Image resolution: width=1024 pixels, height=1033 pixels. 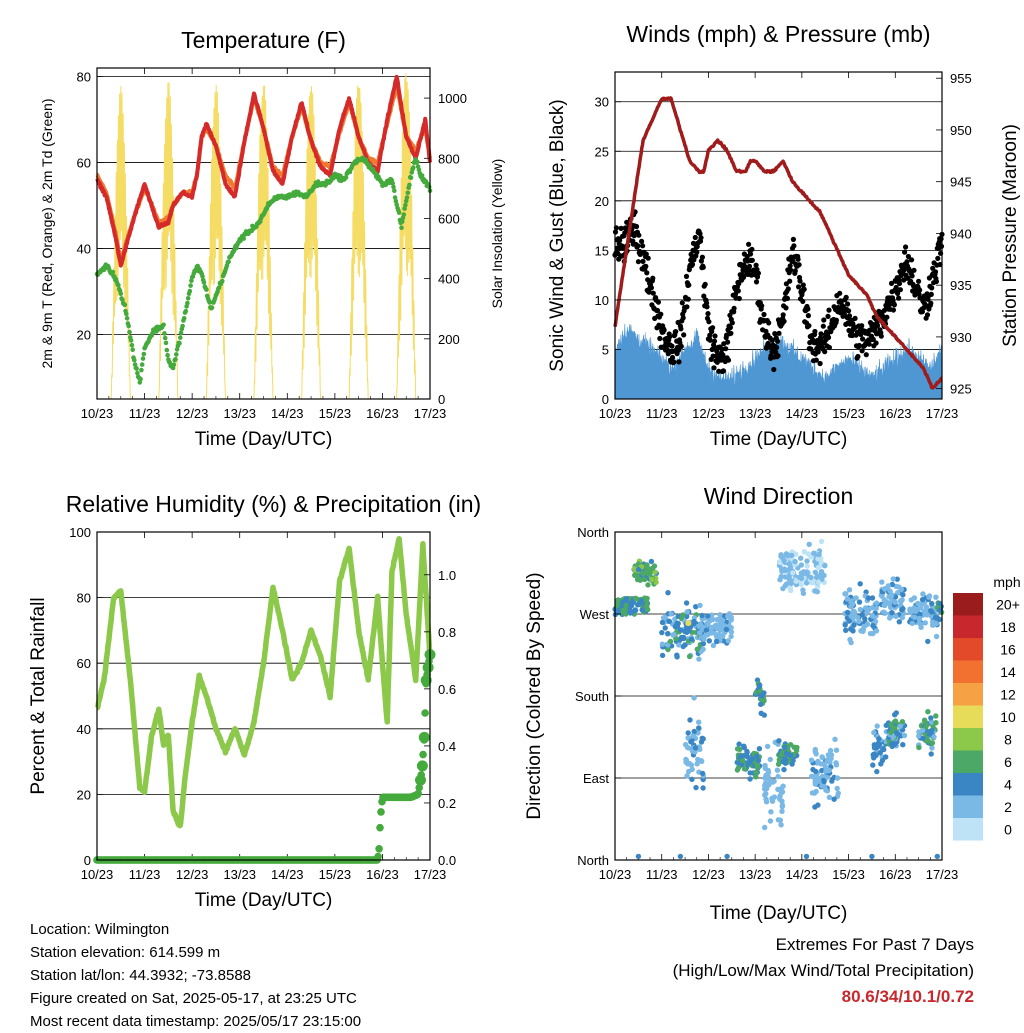 What do you see at coordinates (961, 389) in the screenshot?
I see `y2-tick-label: 925` at bounding box center [961, 389].